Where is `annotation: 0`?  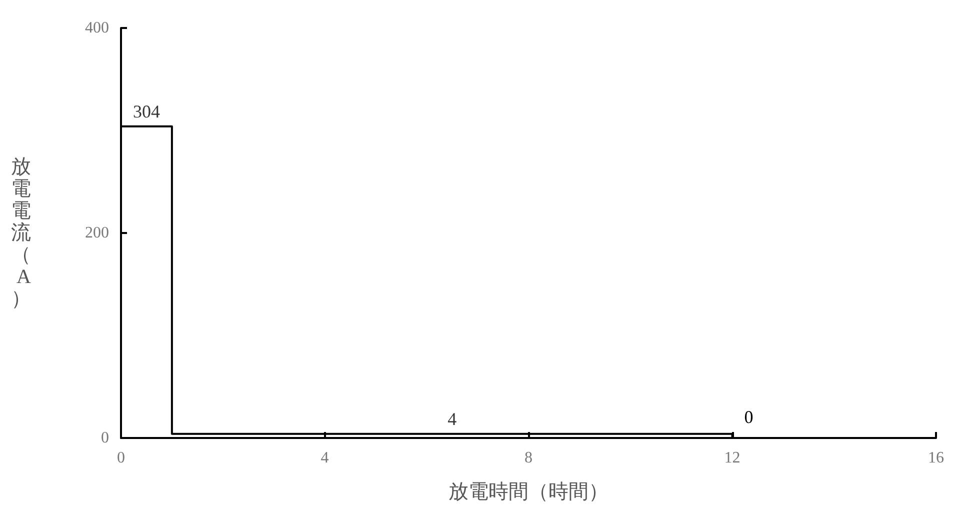
annotation: 0 is located at coordinates (749, 417).